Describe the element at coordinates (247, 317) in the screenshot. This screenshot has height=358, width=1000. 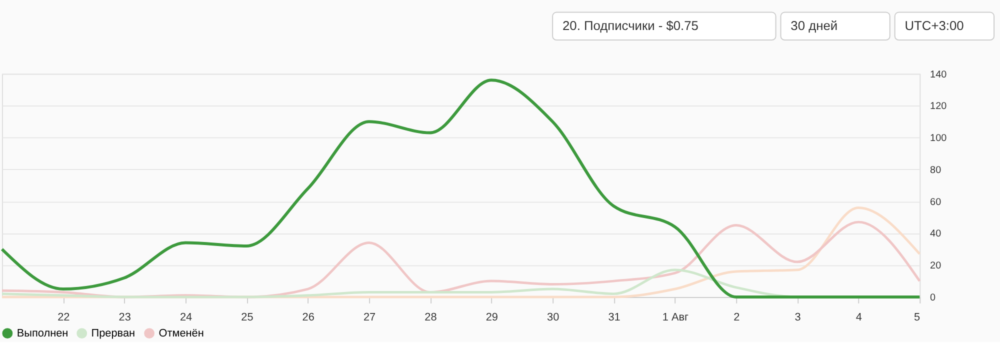
I see `x-tick-label: 25` at that location.